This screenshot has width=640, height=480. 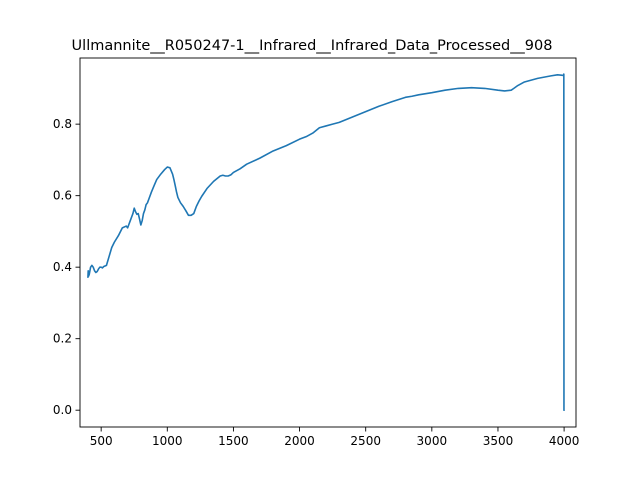 What do you see at coordinates (335, 437) in the screenshot?
I see `x-axis: 500 1000 1500 2000 2500 3000 3500 4000` at bounding box center [335, 437].